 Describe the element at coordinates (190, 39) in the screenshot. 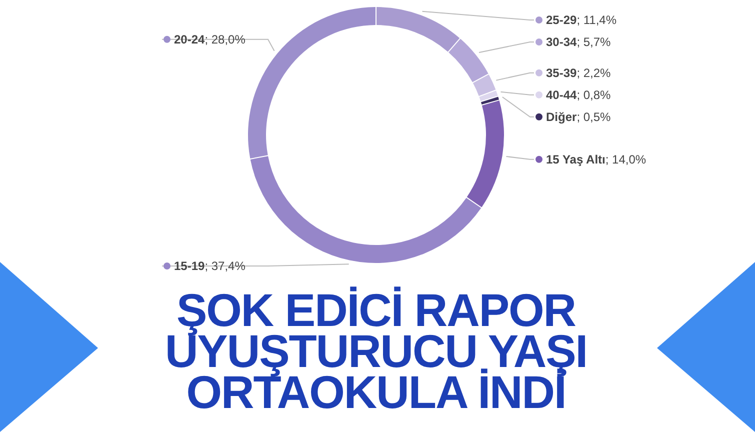

I see `legend-label: 20-24` at that location.